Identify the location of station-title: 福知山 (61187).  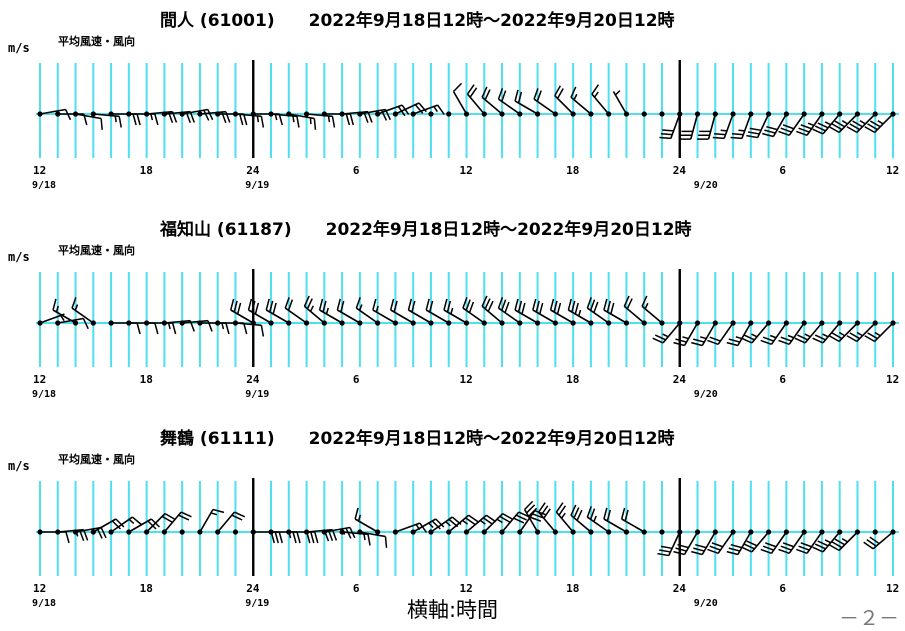
(225, 229).